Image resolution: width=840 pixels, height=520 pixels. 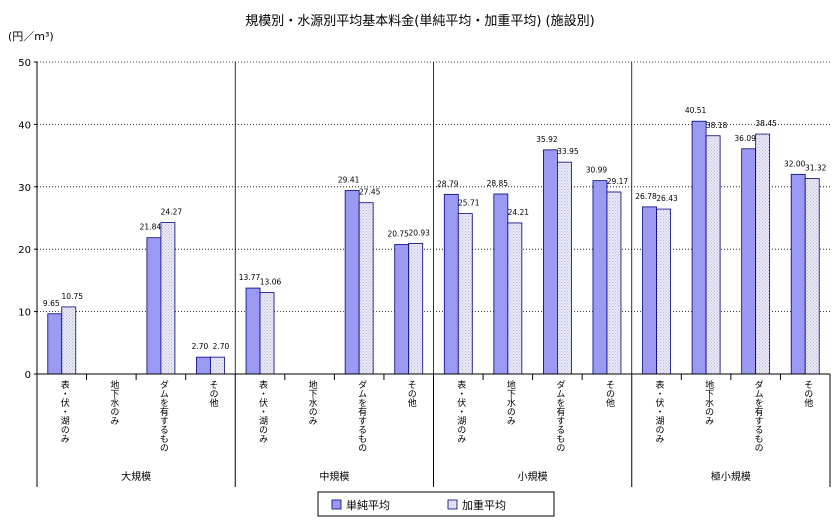 I want to click on data-label: 25.71, so click(x=469, y=203).